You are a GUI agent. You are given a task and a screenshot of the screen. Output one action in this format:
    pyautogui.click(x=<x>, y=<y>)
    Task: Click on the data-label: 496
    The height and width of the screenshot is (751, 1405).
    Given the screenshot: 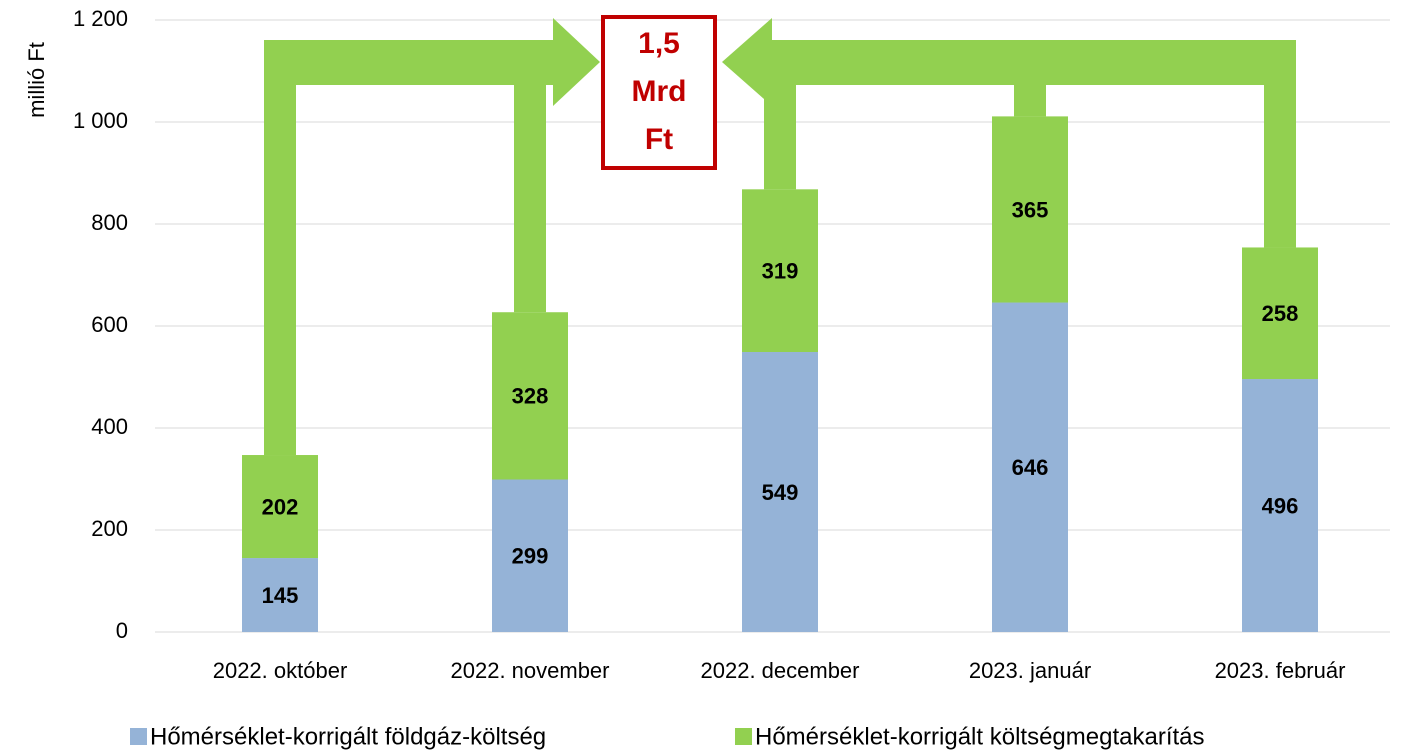 What is the action you would take?
    pyautogui.click(x=1280, y=505)
    